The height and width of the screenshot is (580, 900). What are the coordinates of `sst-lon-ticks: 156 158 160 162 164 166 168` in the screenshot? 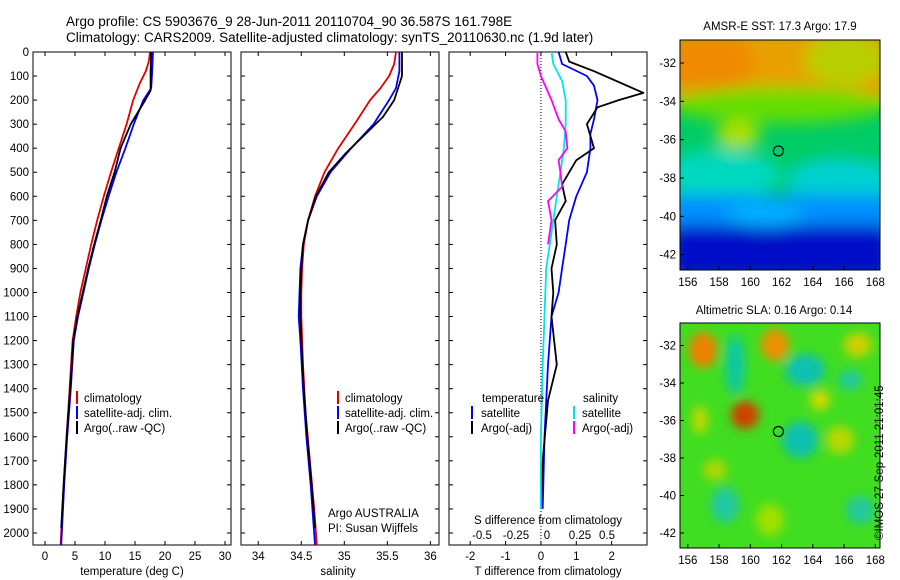 It's located at (781, 277).